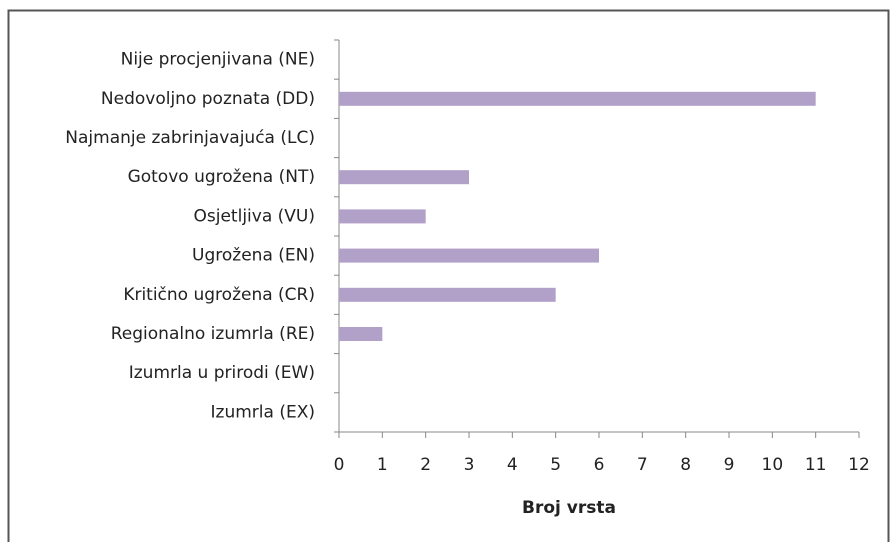 The height and width of the screenshot is (542, 890). I want to click on y-tick-label: Kritično ugrožena (CR), so click(219, 295).